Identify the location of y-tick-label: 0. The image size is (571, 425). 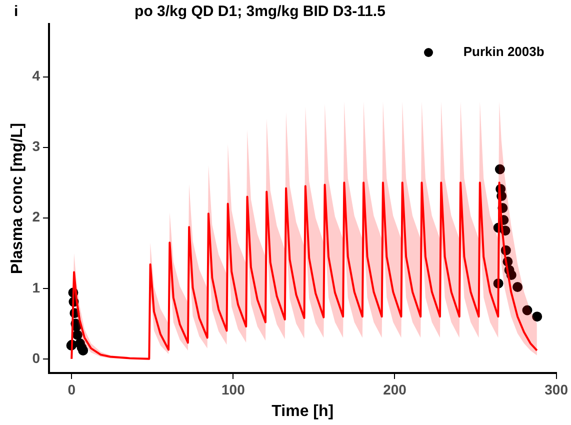
(36, 358).